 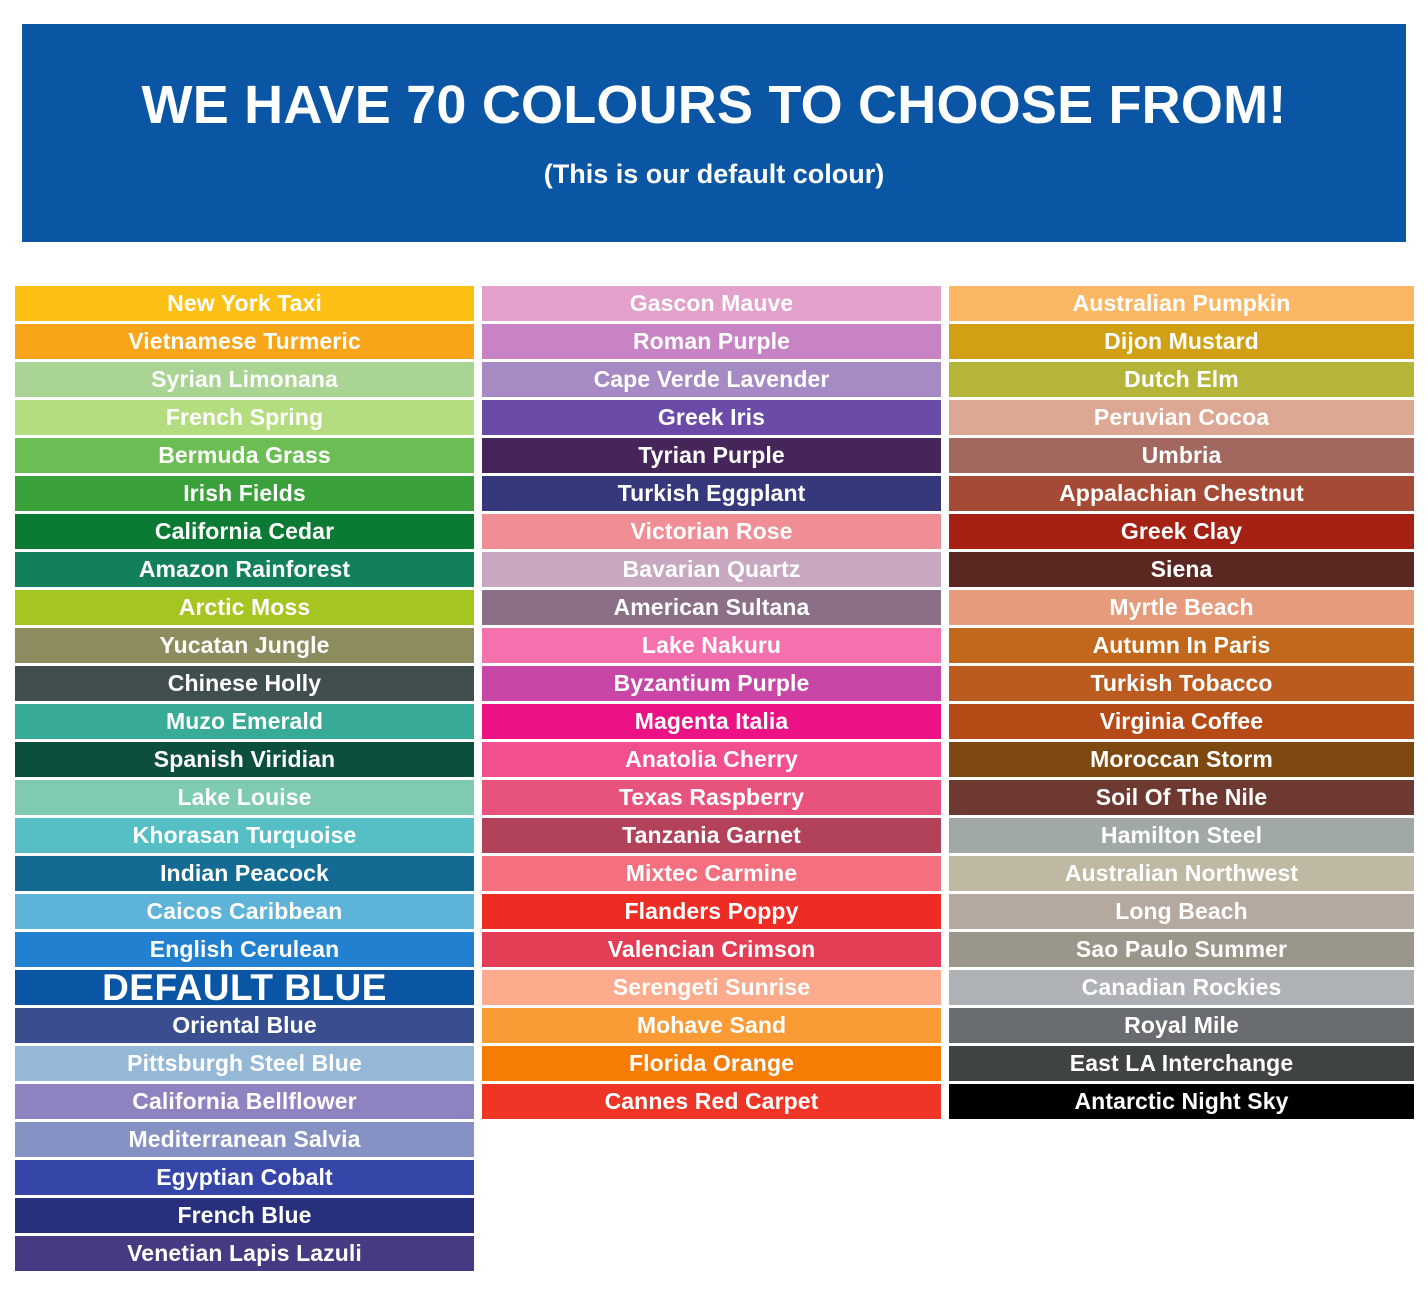 What do you see at coordinates (244, 607) in the screenshot?
I see `colour-swatch: Arctic Moss` at bounding box center [244, 607].